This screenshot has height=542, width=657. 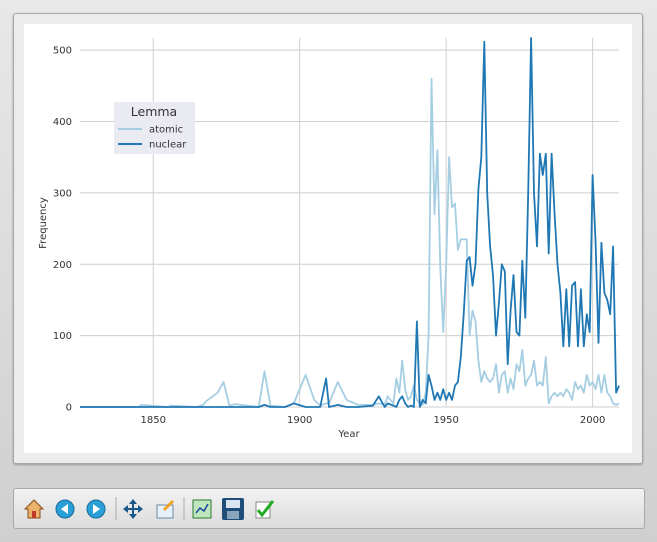 I want to click on y-tick-label: 400, so click(x=62, y=122).